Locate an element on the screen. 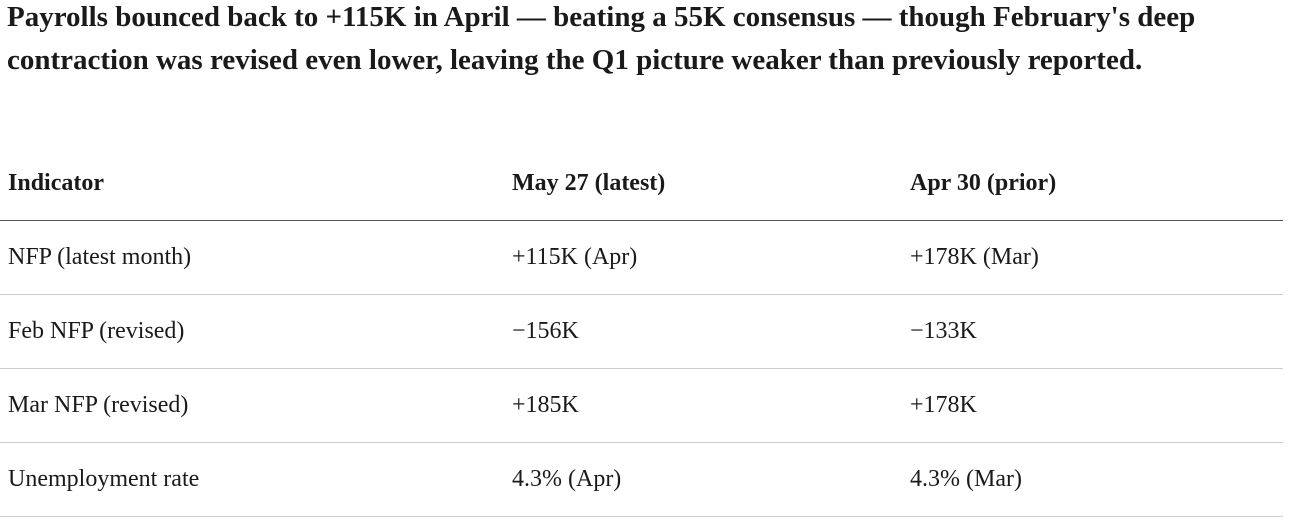  table-cell: +178K (Mar) is located at coordinates (1092, 257).